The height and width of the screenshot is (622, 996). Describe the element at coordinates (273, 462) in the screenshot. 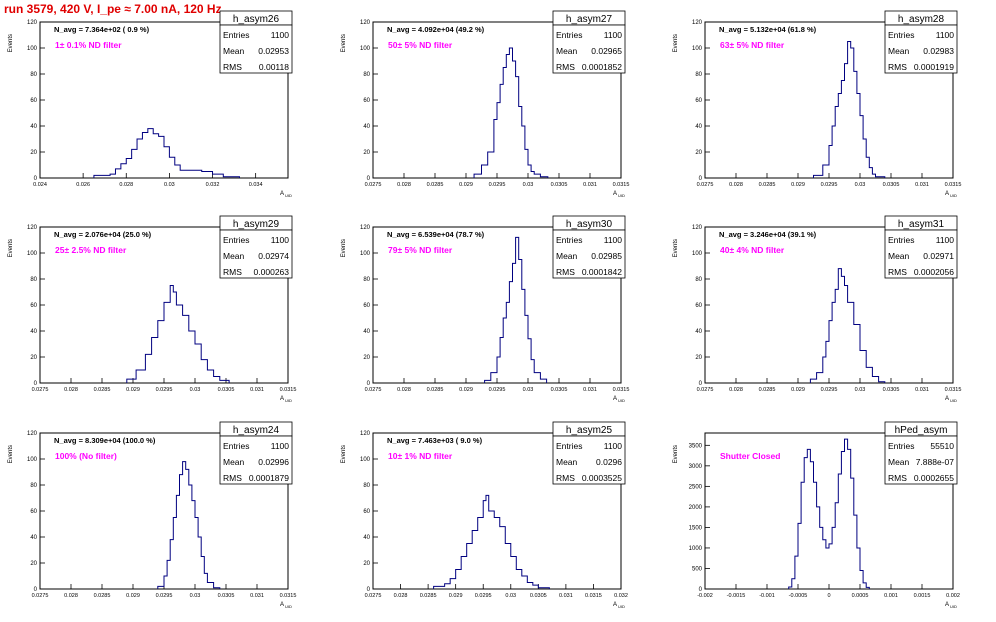

I see `stat-value-mean: 0.02996` at that location.